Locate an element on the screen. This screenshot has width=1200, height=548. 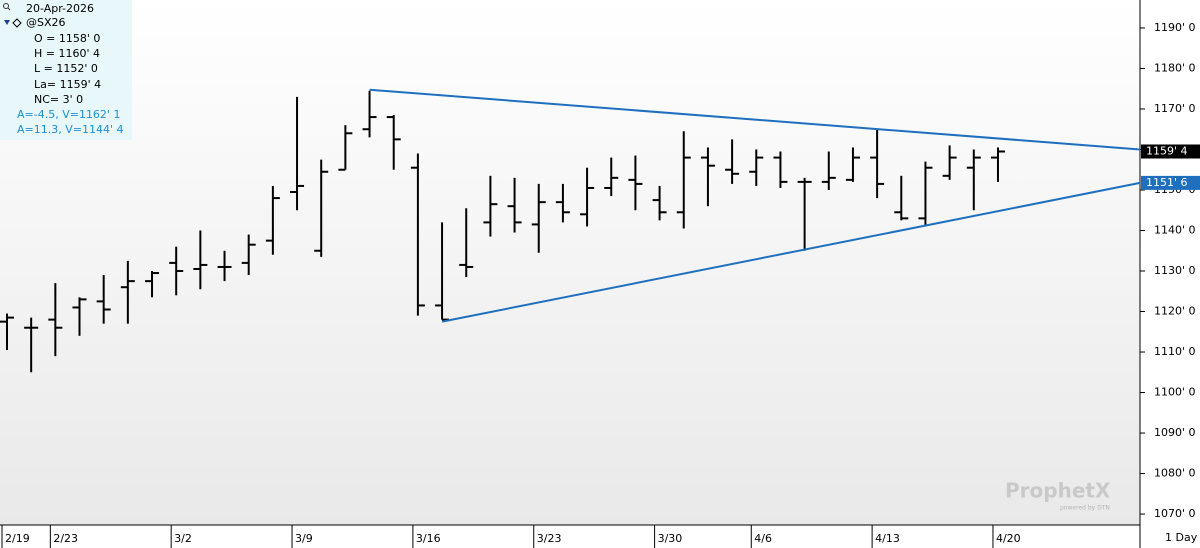
x-tick-label: 4/6 is located at coordinates (763, 538).